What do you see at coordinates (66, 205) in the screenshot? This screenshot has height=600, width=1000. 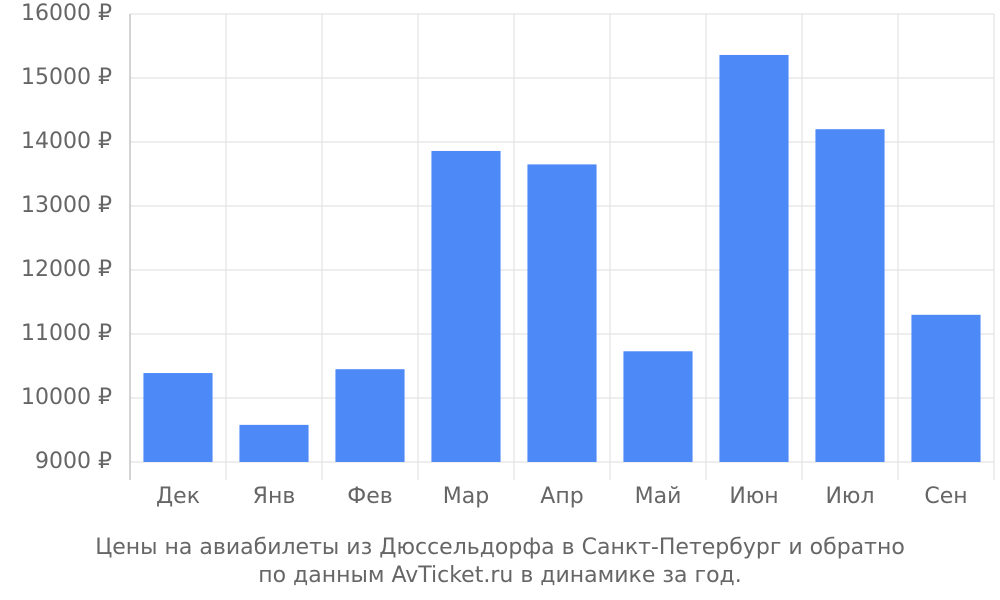 I see `y-tick-label: 13000 ₽` at bounding box center [66, 205].